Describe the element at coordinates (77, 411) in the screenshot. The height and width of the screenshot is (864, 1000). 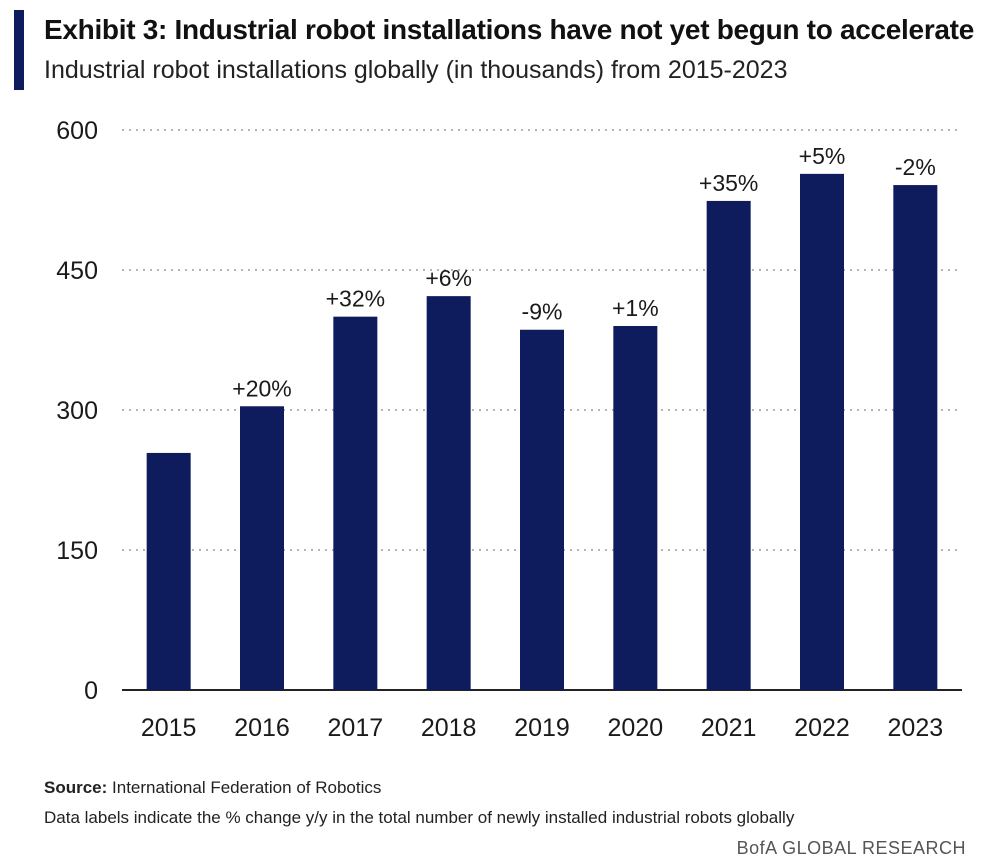
I see `y-tick-label: 300` at that location.